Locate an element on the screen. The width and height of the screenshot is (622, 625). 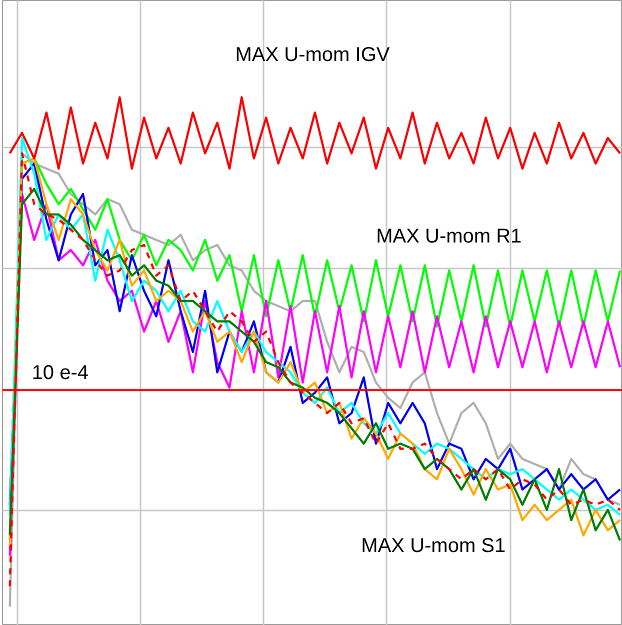
annotation: MAX U-mom R1 is located at coordinates (449, 236).